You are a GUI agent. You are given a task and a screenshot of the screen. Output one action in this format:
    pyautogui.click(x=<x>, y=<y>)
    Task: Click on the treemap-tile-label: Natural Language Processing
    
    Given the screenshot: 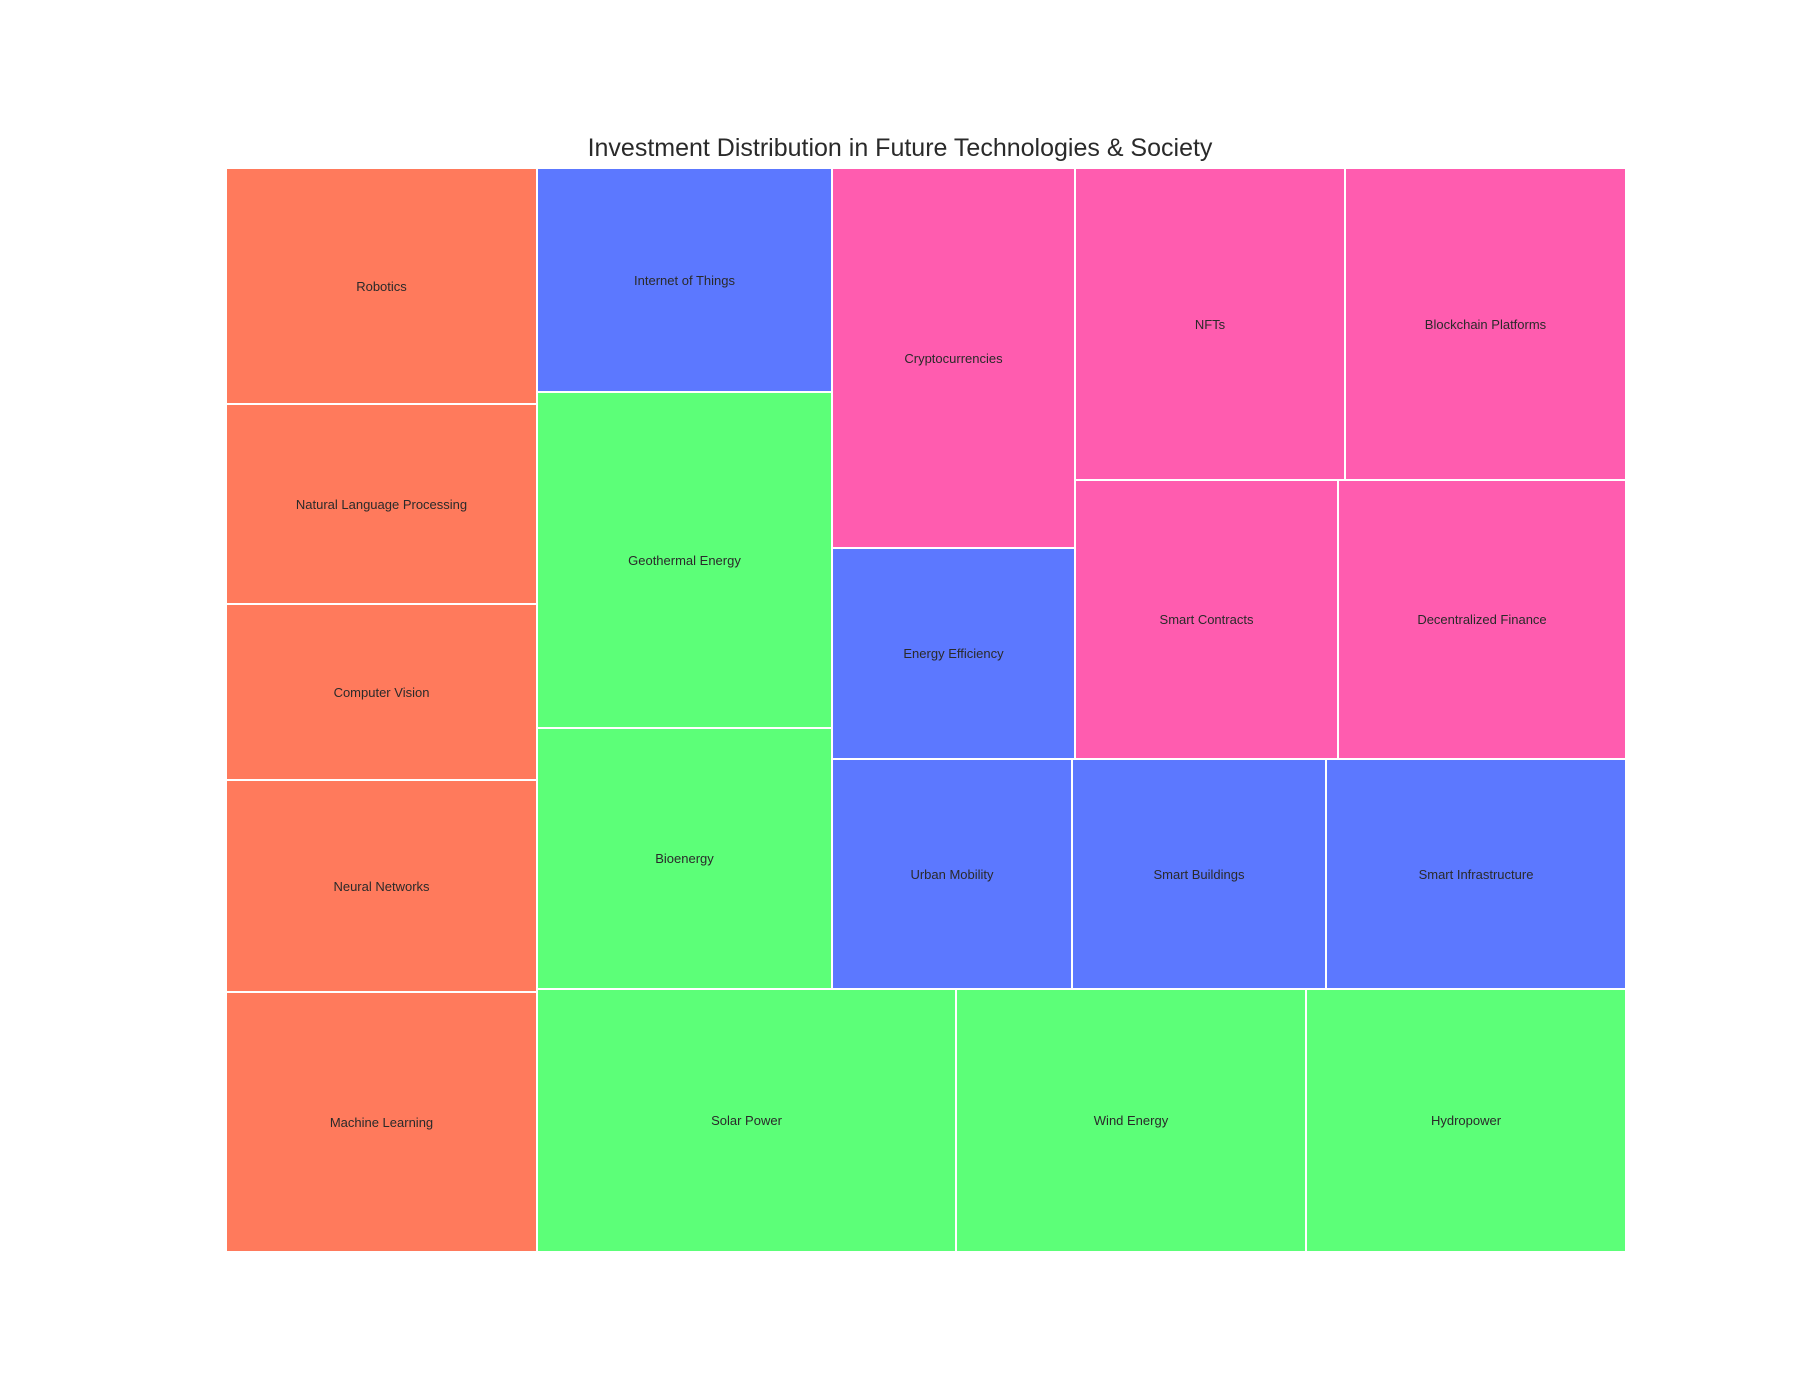 What is the action you would take?
    pyautogui.click(x=381, y=504)
    